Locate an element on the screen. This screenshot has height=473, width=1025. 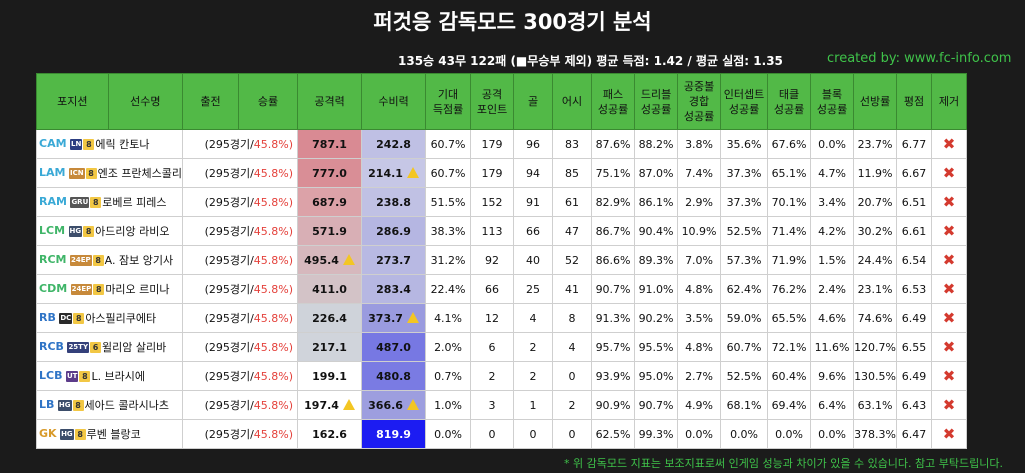
stat-aerial: 2.7% is located at coordinates (699, 376).